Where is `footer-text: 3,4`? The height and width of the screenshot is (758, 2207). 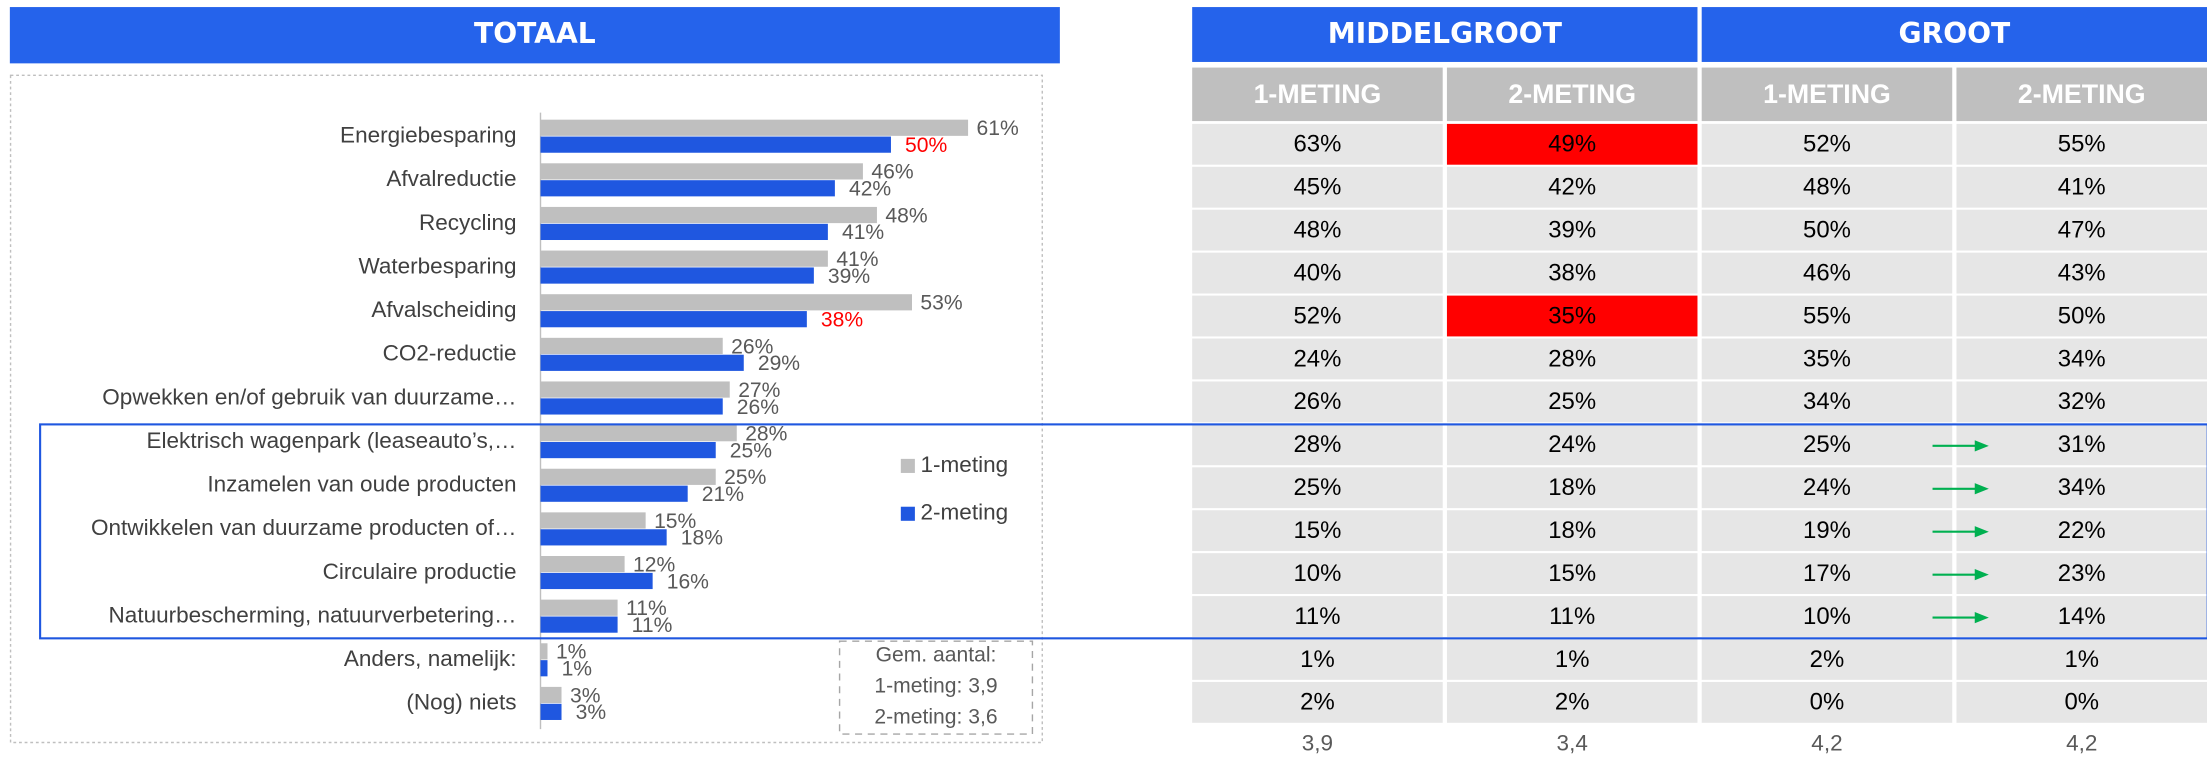
footer-text: 3,4 is located at coordinates (1572, 743).